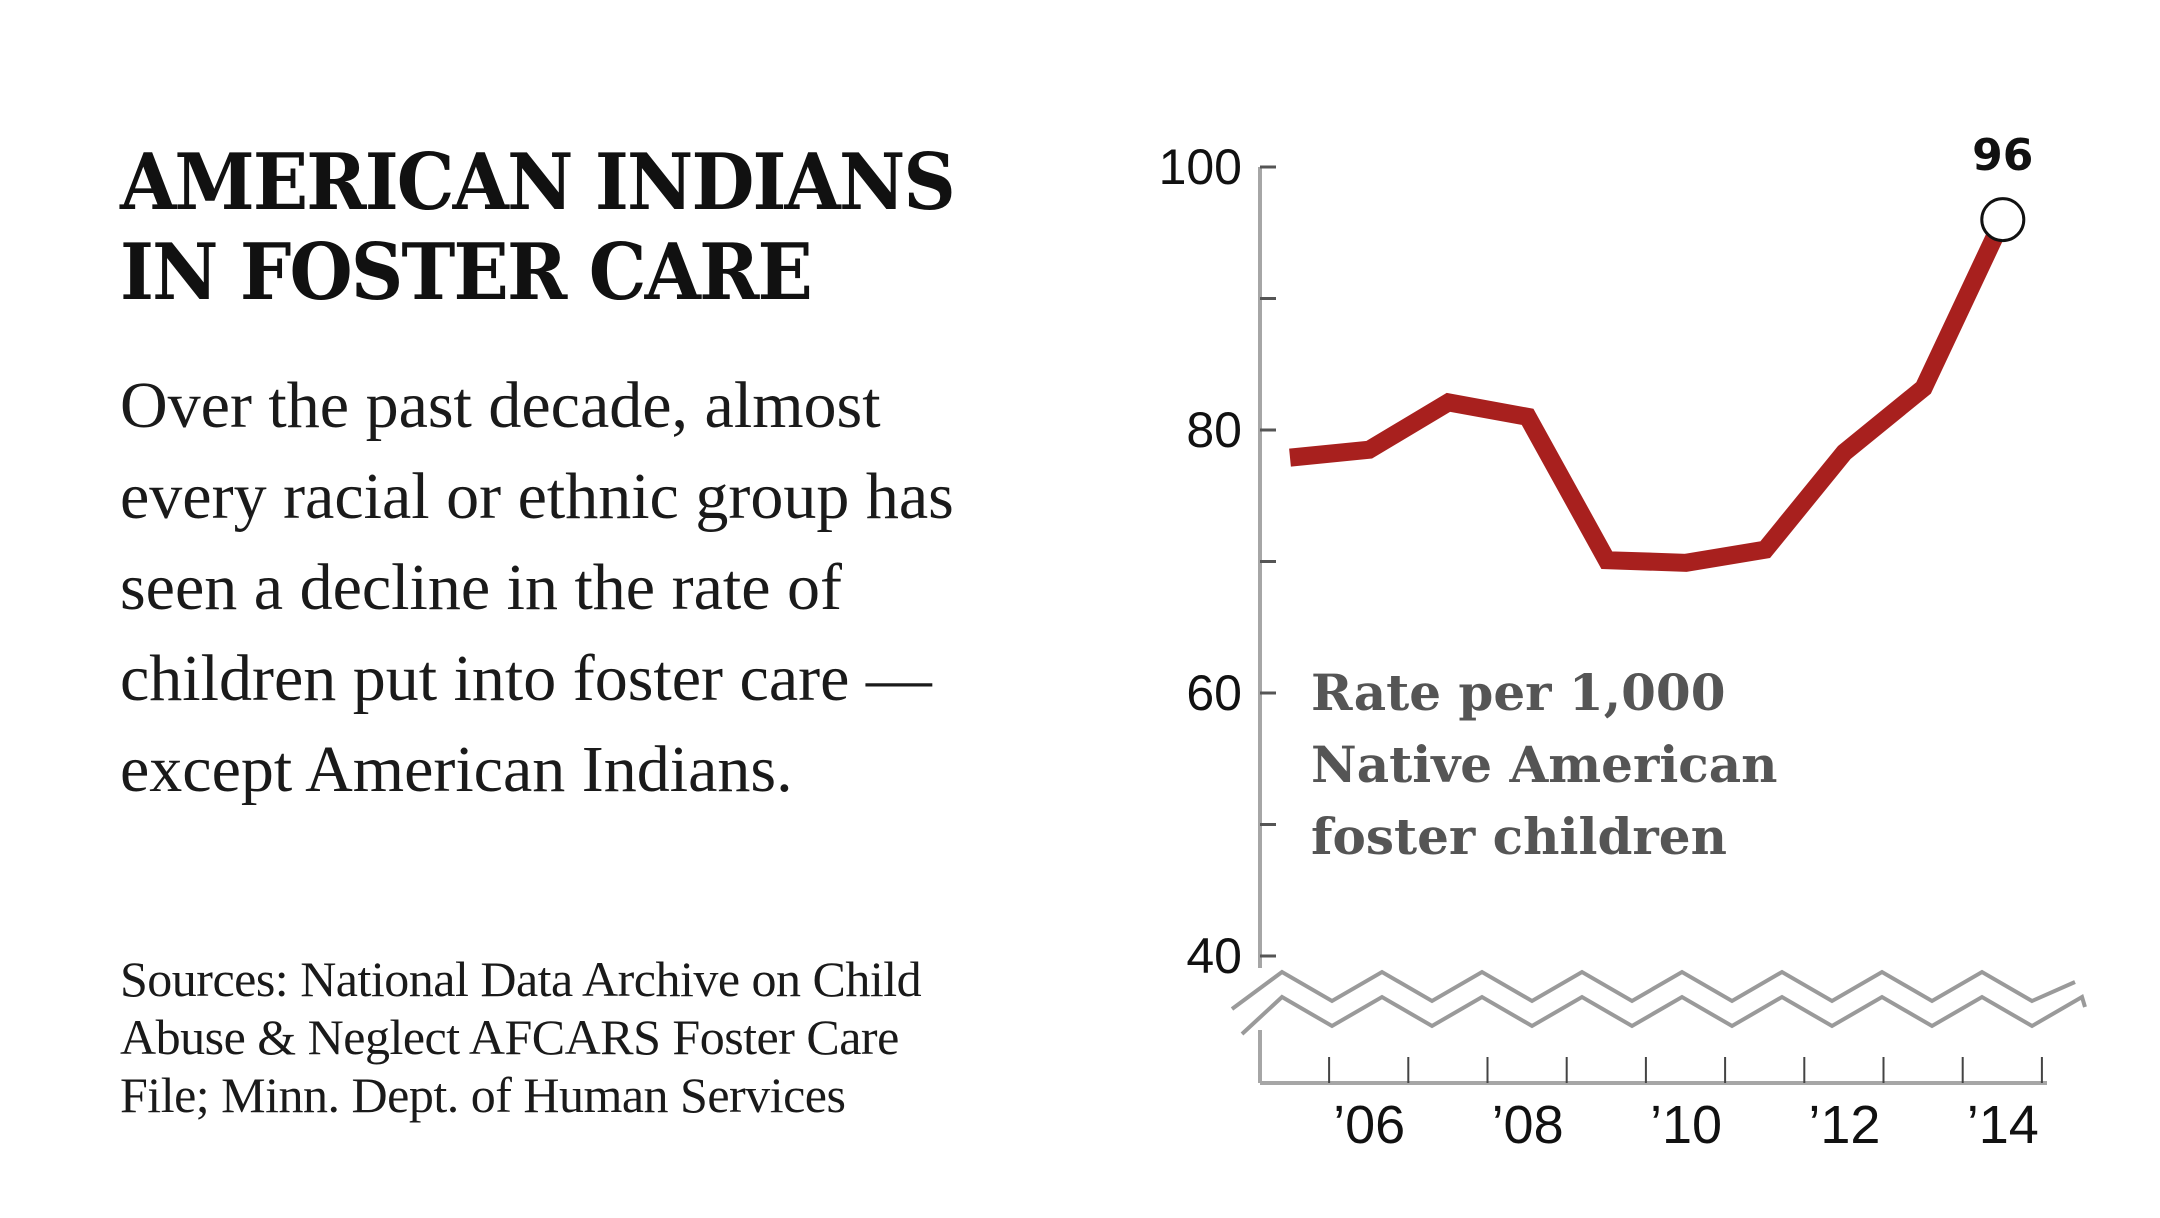 This screenshot has width=2160, height=1218. I want to click on series-label-line: foster children, so click(1519, 836).